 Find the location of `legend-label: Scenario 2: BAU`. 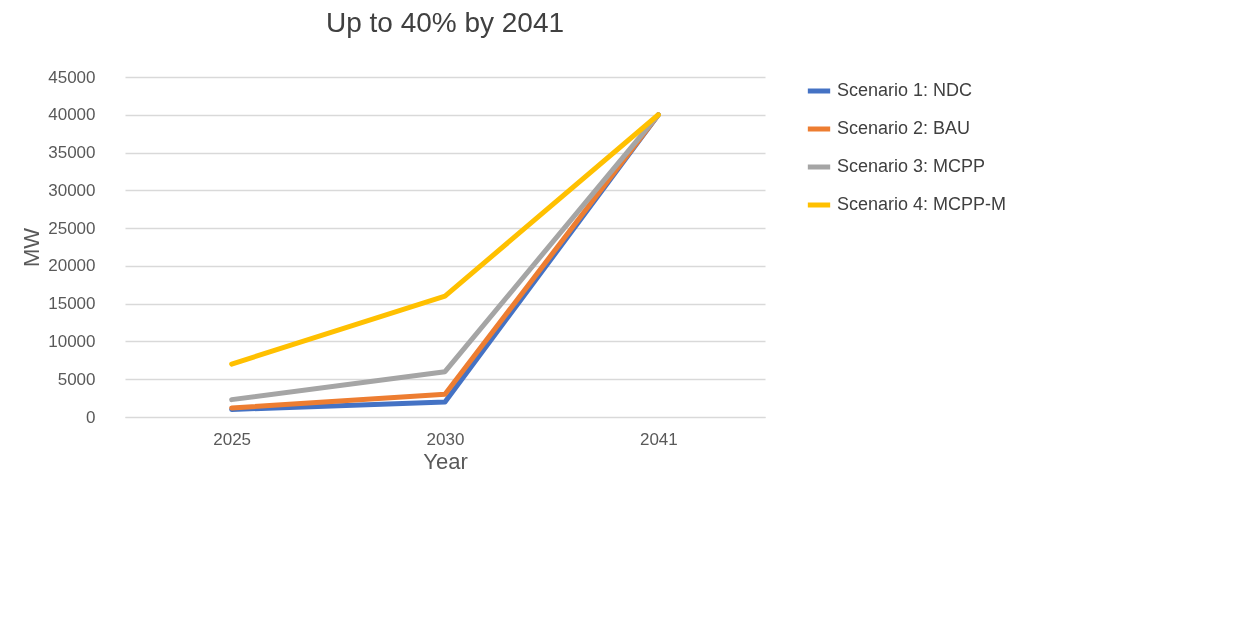

legend-label: Scenario 2: BAU is located at coordinates (904, 128).